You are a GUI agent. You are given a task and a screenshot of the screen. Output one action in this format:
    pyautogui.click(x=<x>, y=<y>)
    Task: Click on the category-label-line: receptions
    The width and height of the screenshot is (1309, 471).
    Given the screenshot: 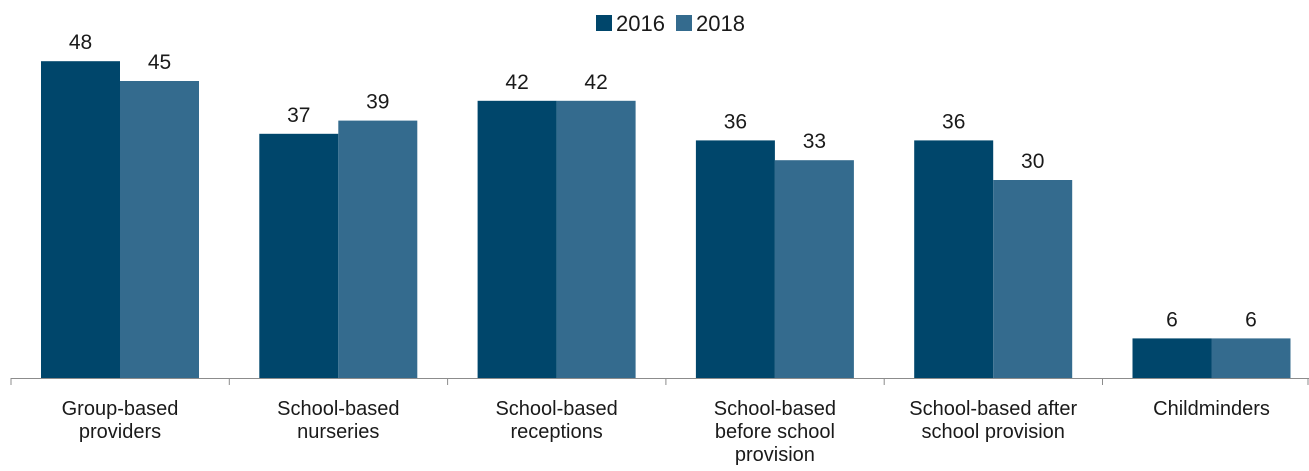 What is the action you would take?
    pyautogui.click(x=556, y=432)
    